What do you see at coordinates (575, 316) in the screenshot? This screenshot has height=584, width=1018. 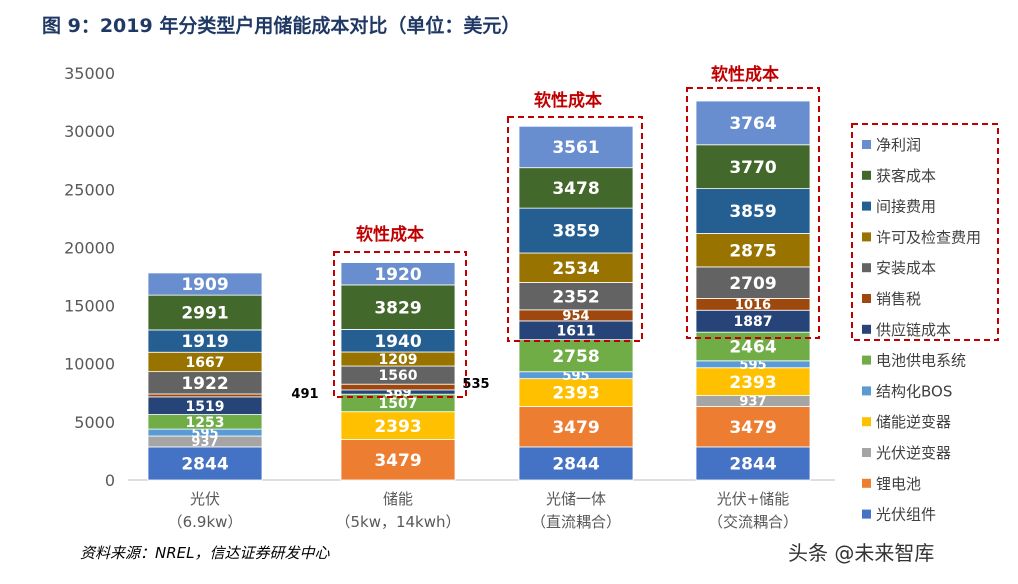 I see `data-label: 954` at bounding box center [575, 316].